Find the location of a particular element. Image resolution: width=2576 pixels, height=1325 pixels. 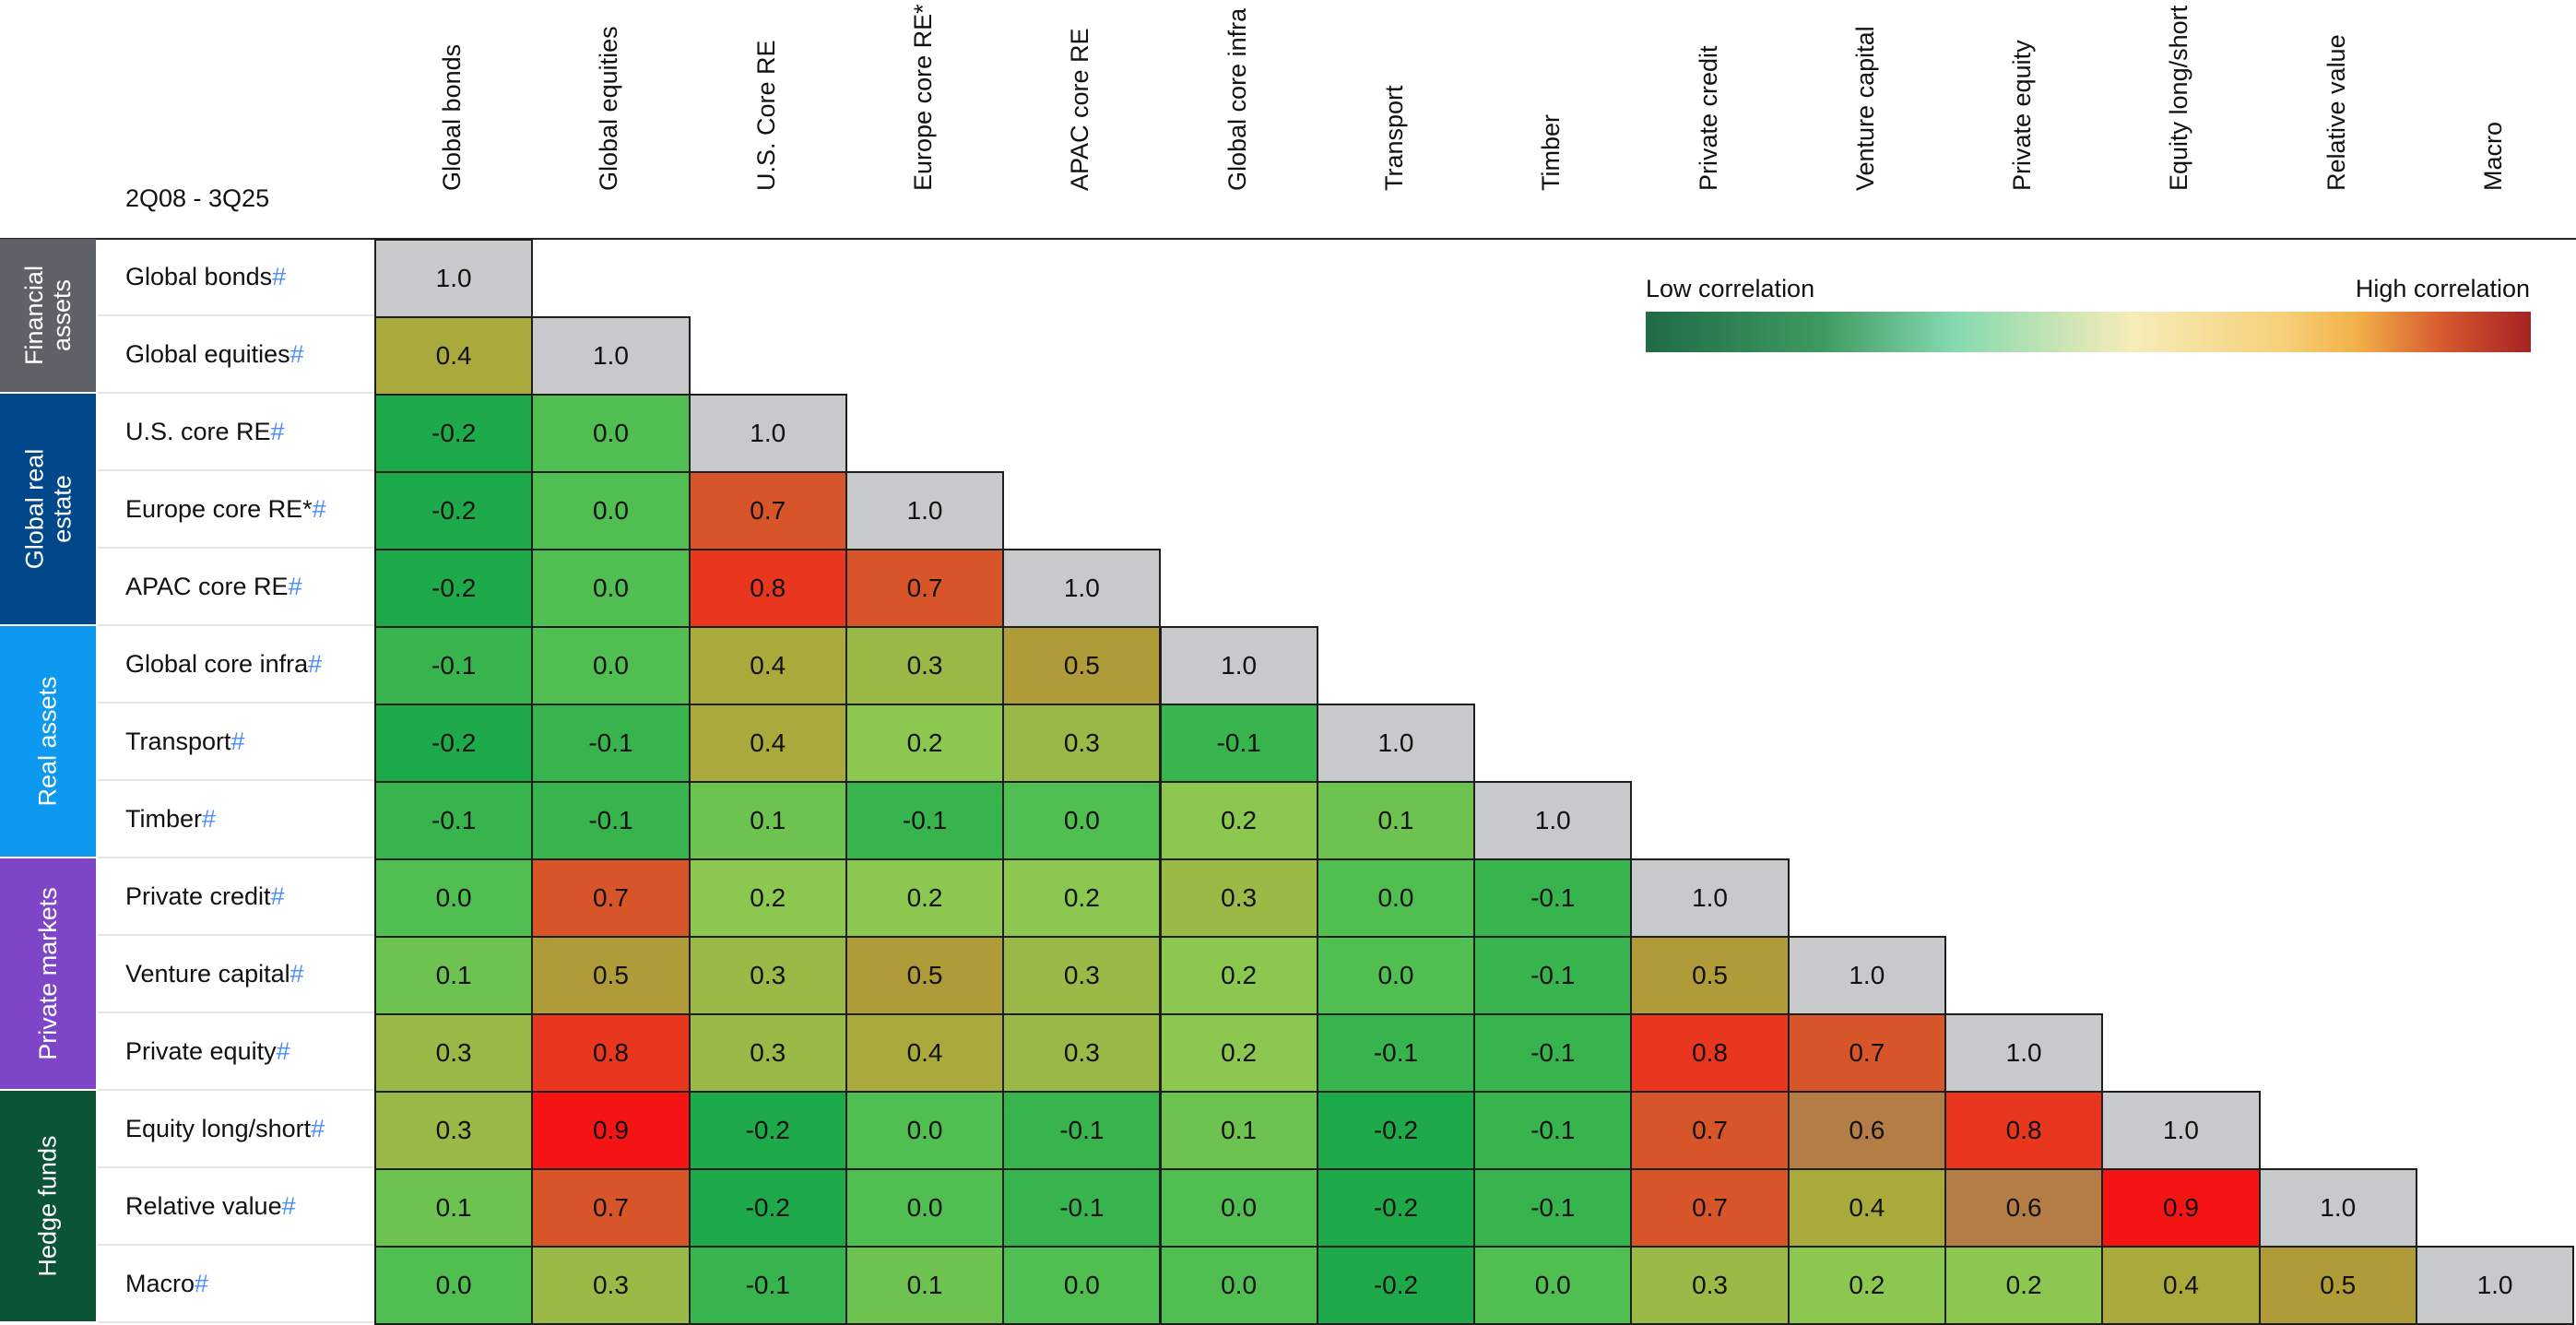

correlation-cell: 0.6 is located at coordinates (1866, 1130).